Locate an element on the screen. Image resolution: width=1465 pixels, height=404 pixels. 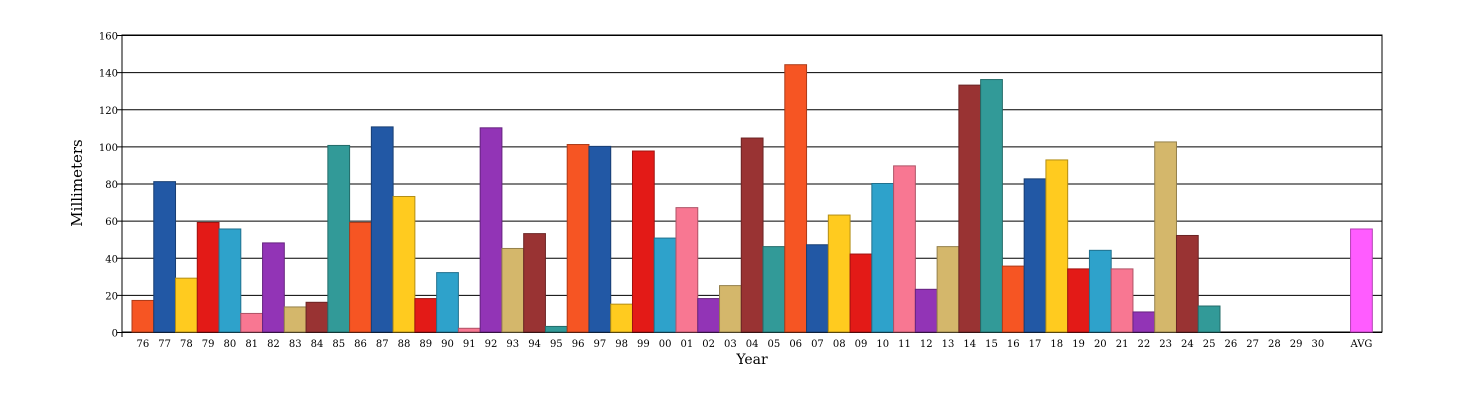
x-tick-label: 17 is located at coordinates (1035, 344).